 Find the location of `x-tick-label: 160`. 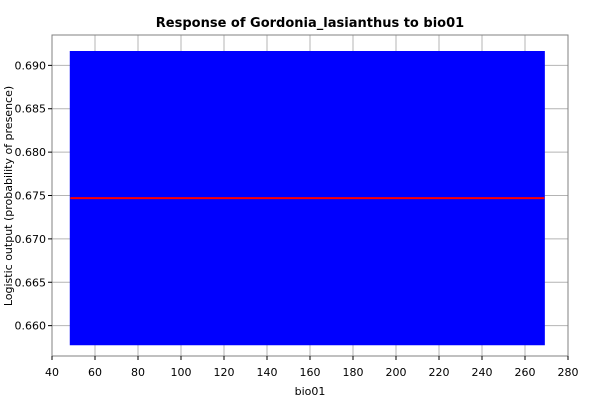

x-tick-label: 160 is located at coordinates (310, 372).